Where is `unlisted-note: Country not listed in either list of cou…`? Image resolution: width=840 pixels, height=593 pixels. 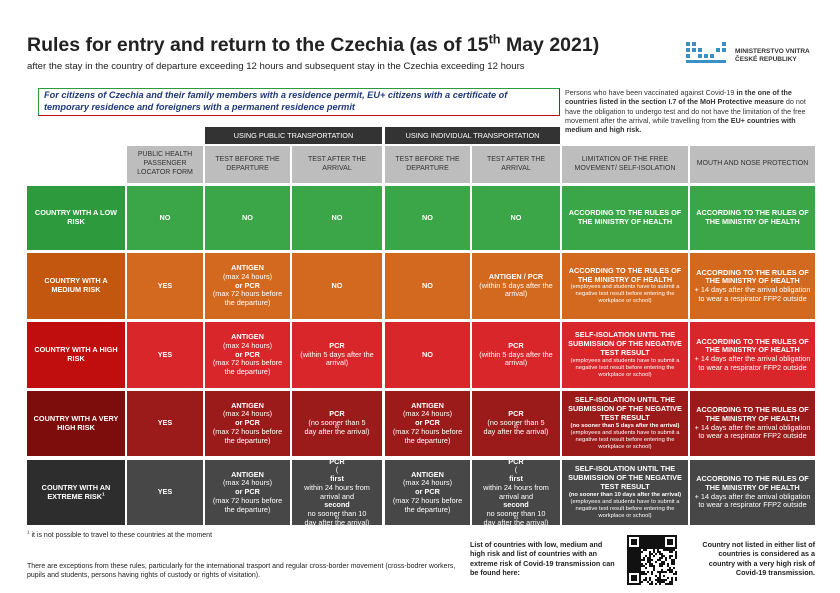 unlisted-note: Country not listed in either list of cou… is located at coordinates (758, 559).